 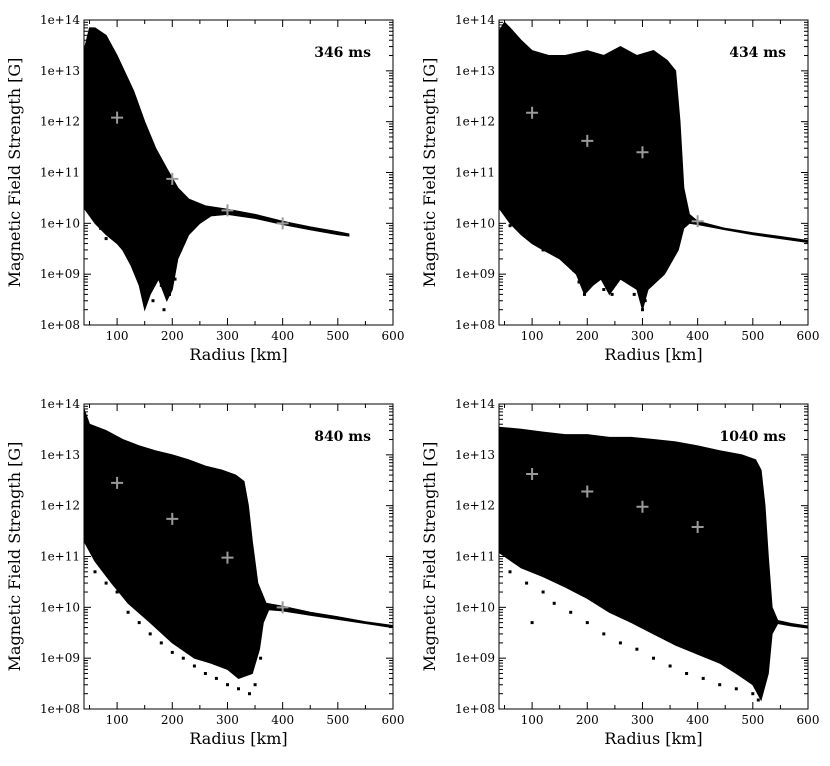 I want to click on x-axis-title: Radius [km], so click(x=653, y=738).